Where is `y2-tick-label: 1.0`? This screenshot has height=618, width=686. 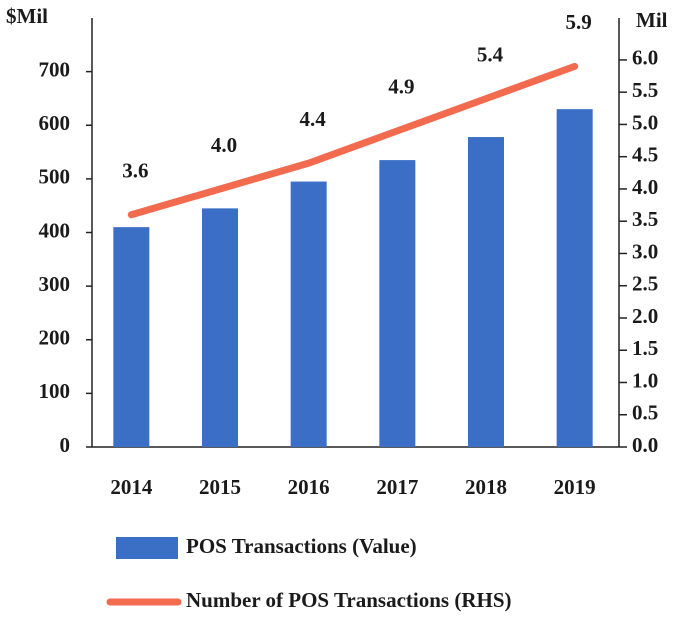
y2-tick-label: 1.0 is located at coordinates (645, 380).